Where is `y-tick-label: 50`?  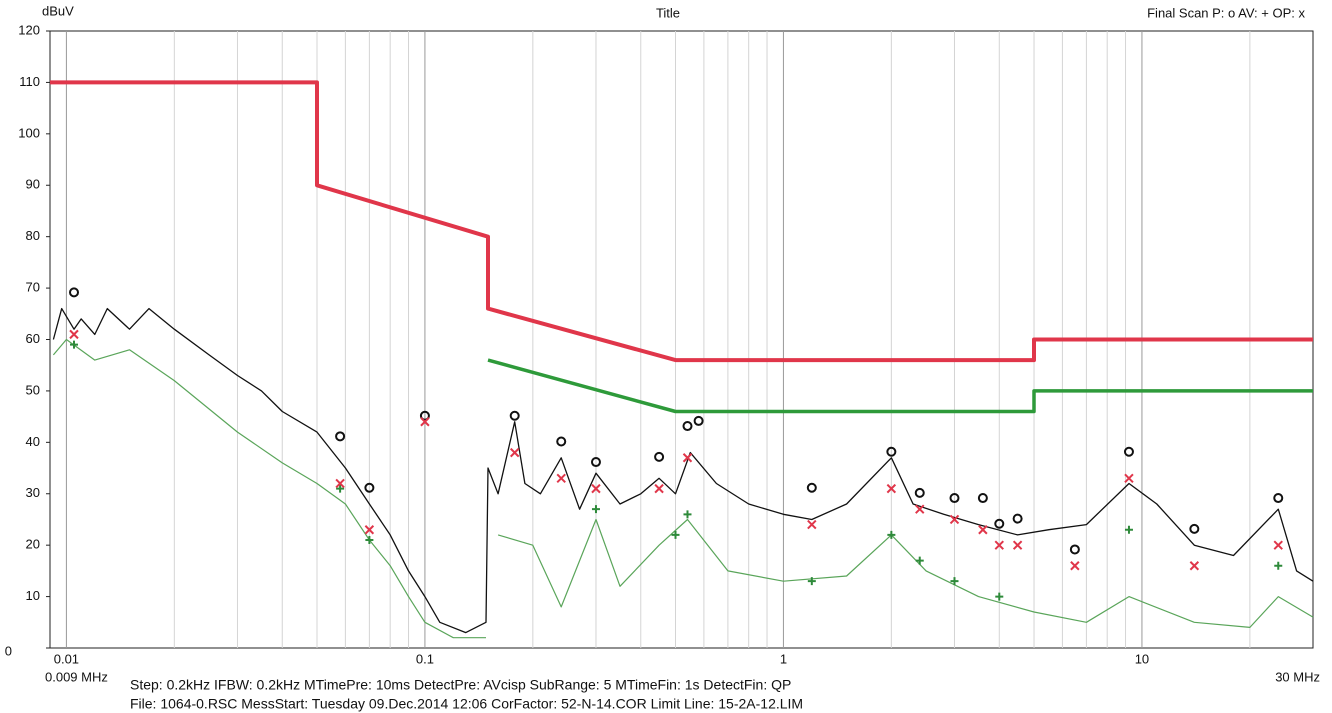
y-tick-label: 50 is located at coordinates (33, 389).